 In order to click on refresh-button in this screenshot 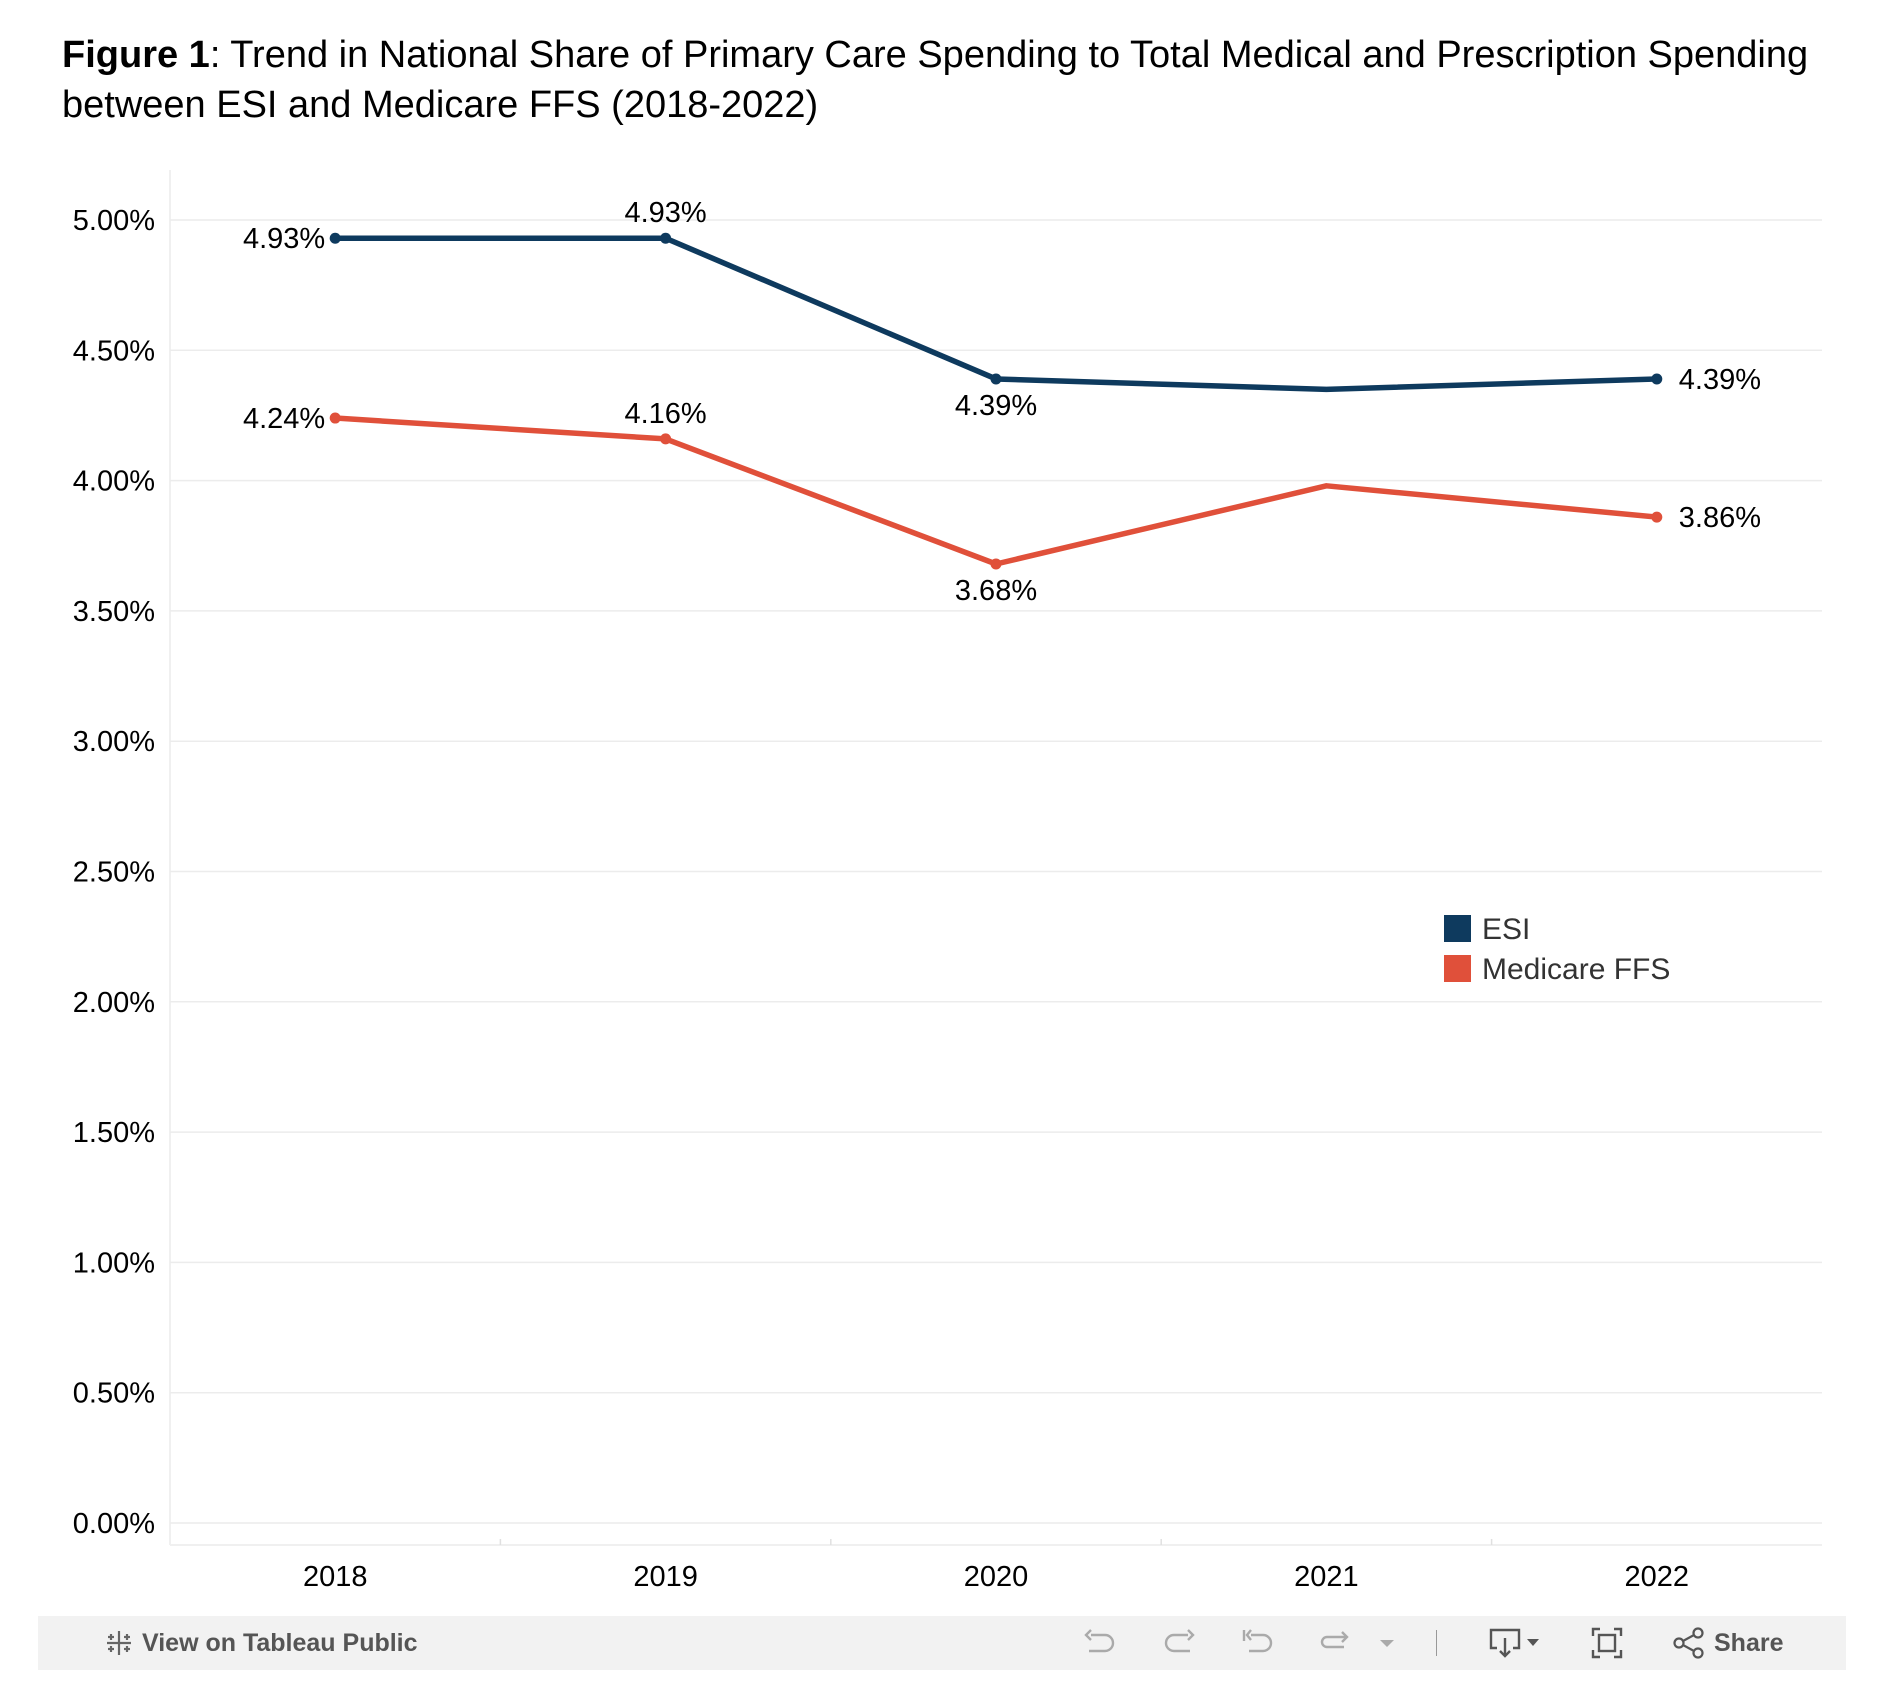, I will do `click(1335, 1643)`.